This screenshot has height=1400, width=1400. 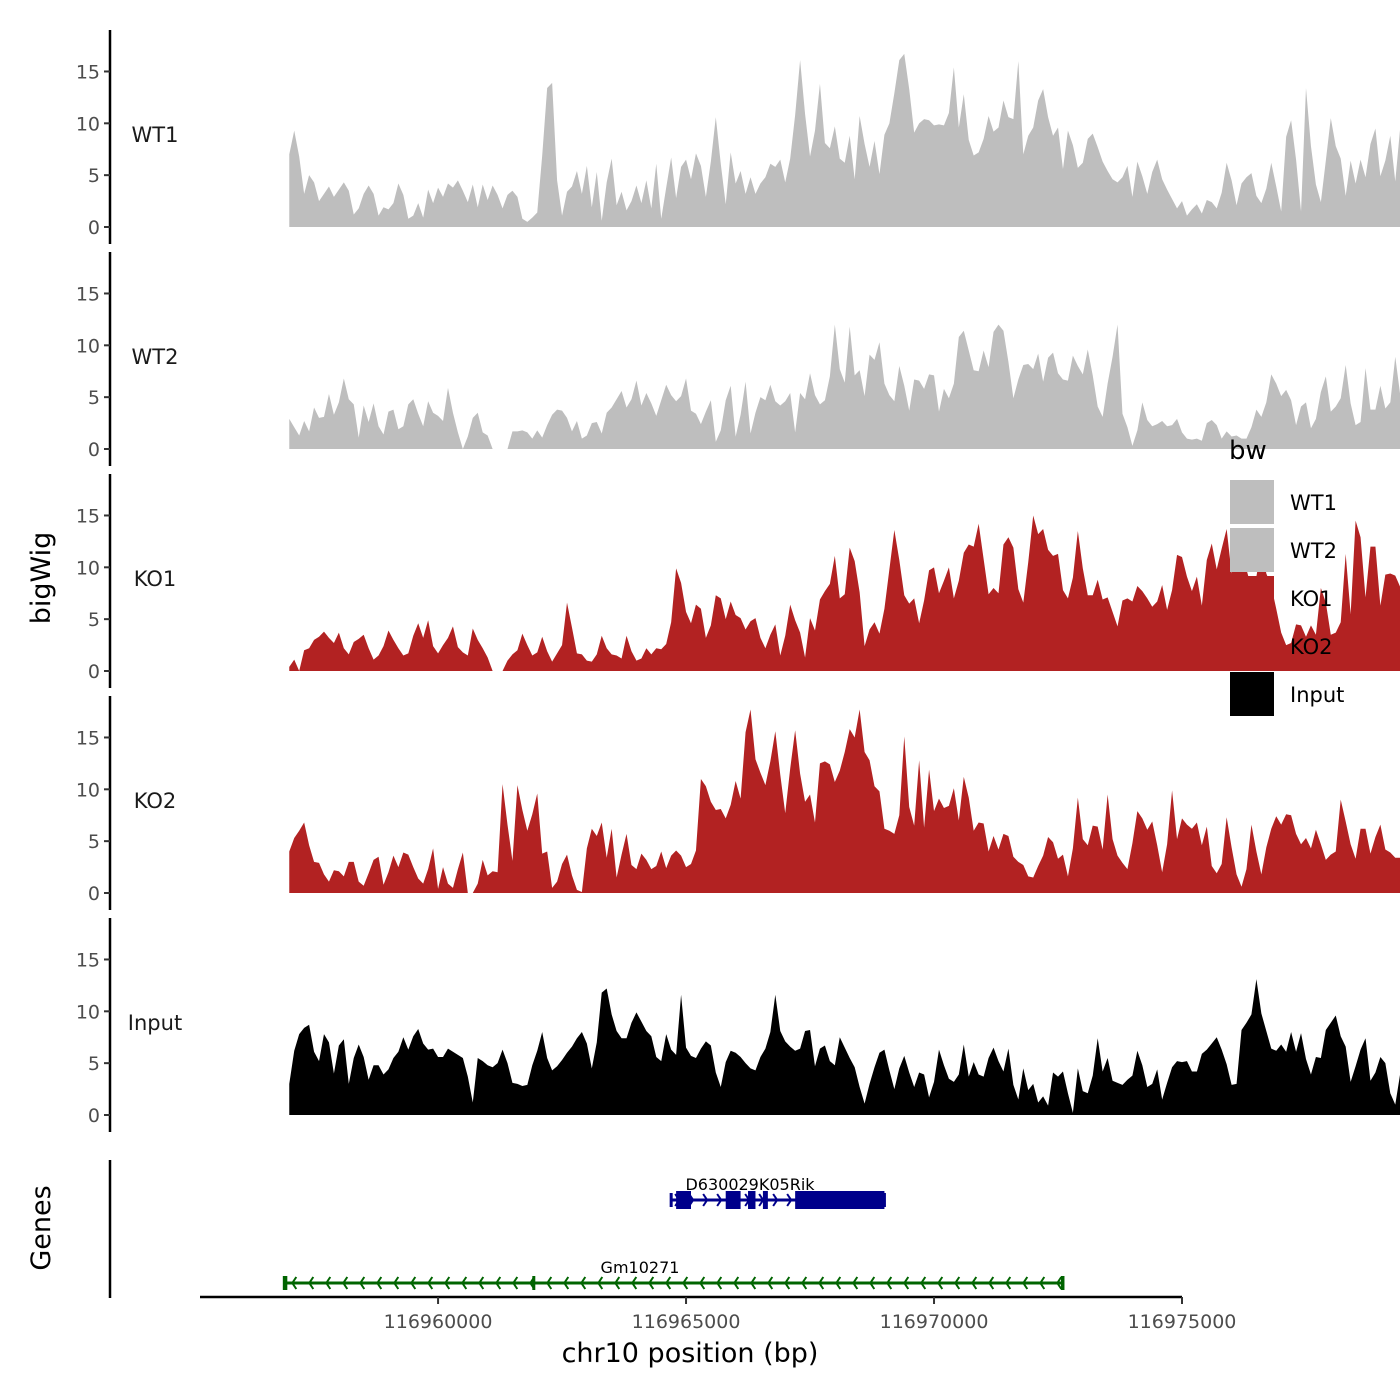 What do you see at coordinates (1283, 550) in the screenshot?
I see `legend-item-WT2: WT2` at bounding box center [1283, 550].